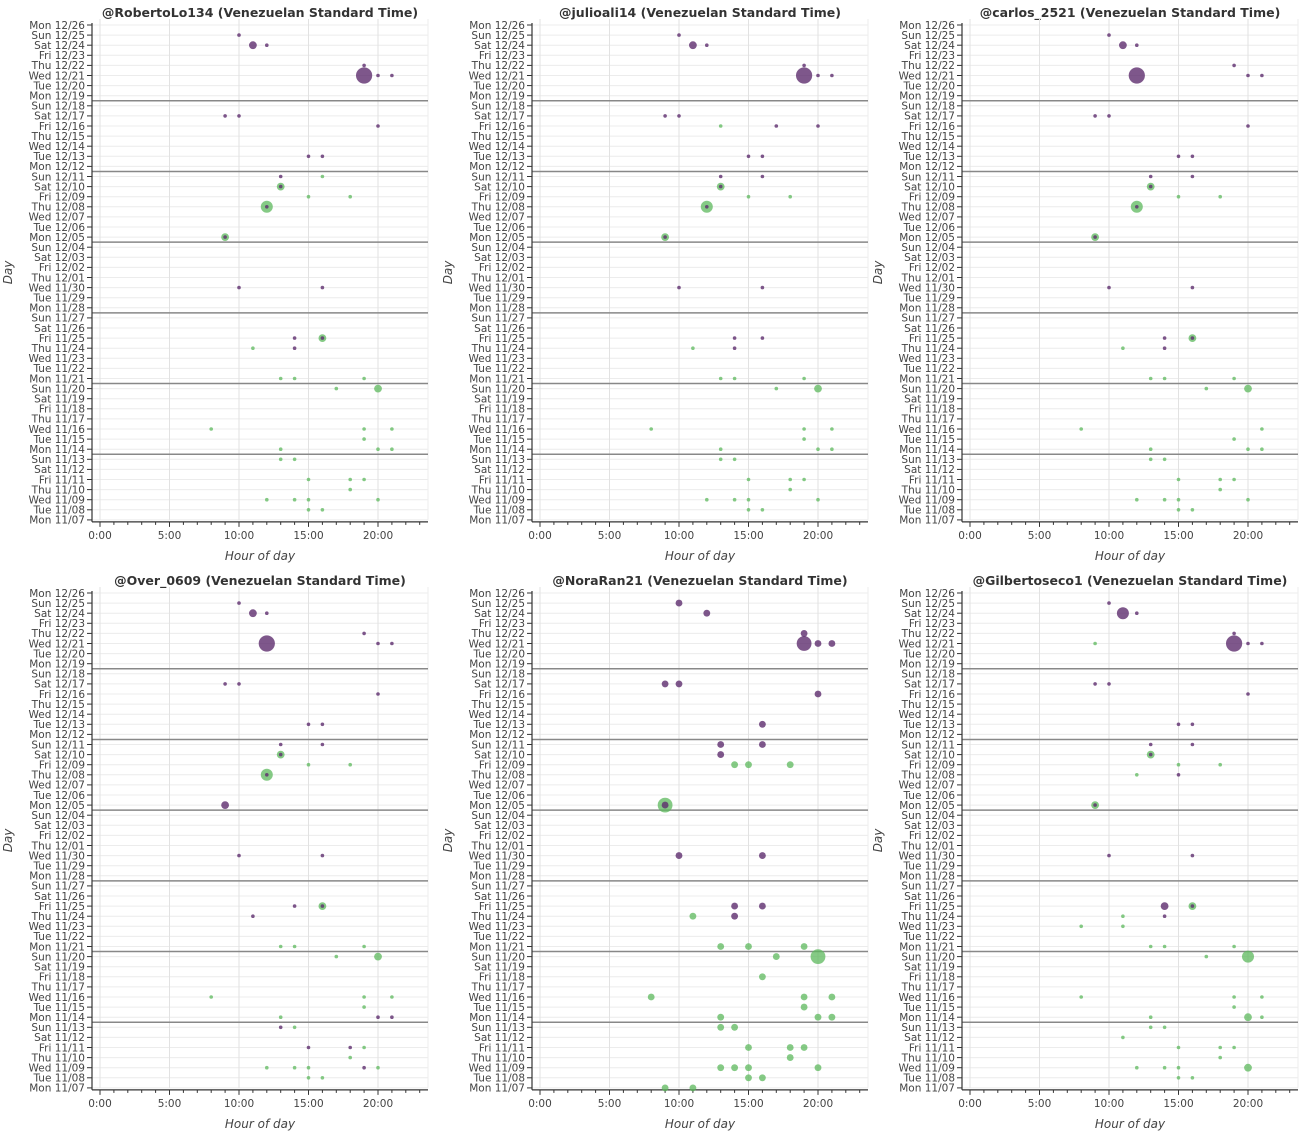 This screenshot has width=1300, height=1135. Describe the element at coordinates (58, 776) in the screenshot. I see `y-tick-label: Thu 12/08` at that location.